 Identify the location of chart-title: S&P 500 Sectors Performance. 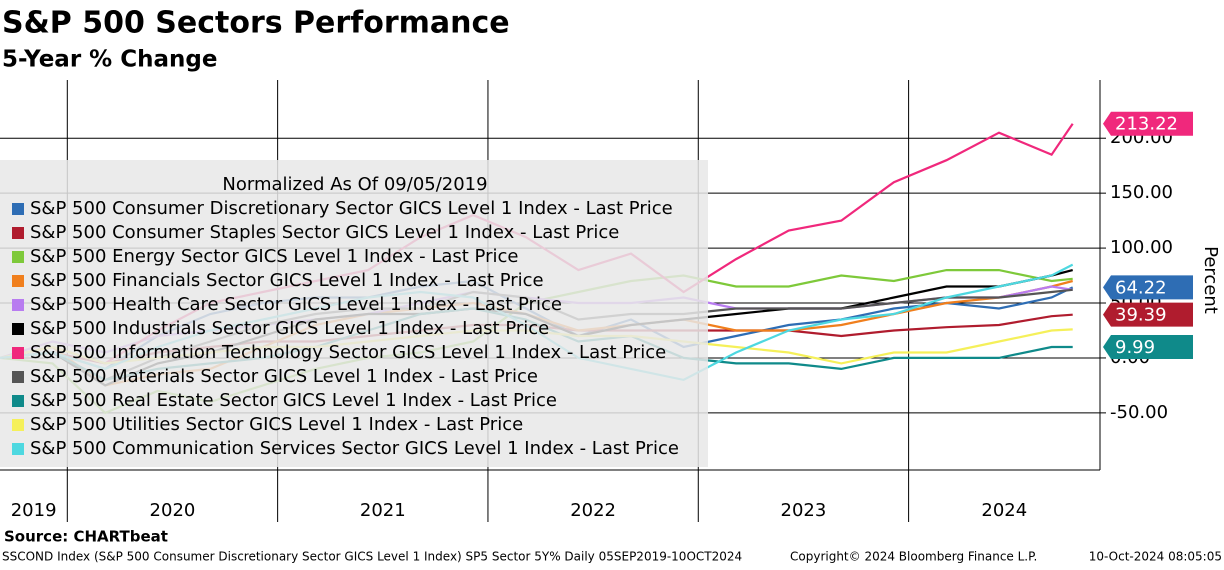
(256, 23).